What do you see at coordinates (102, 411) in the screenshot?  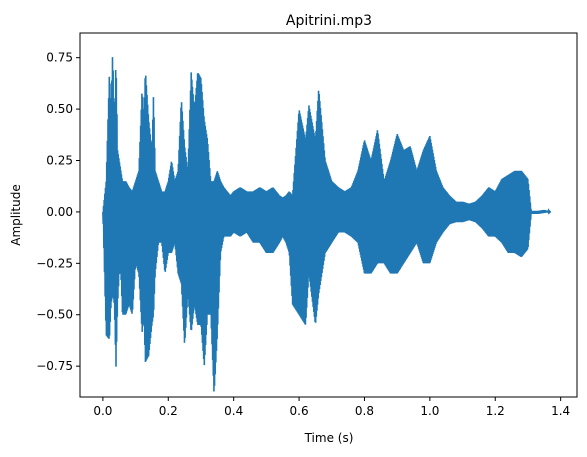 I see `x-tick-label: 0.0` at bounding box center [102, 411].